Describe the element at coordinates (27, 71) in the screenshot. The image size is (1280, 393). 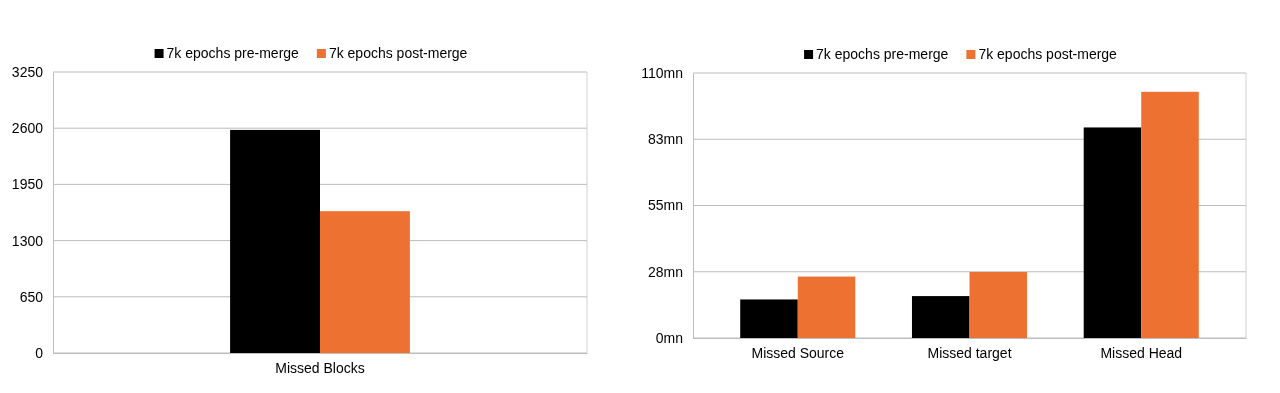
I see `y-tick-label: 3250` at that location.